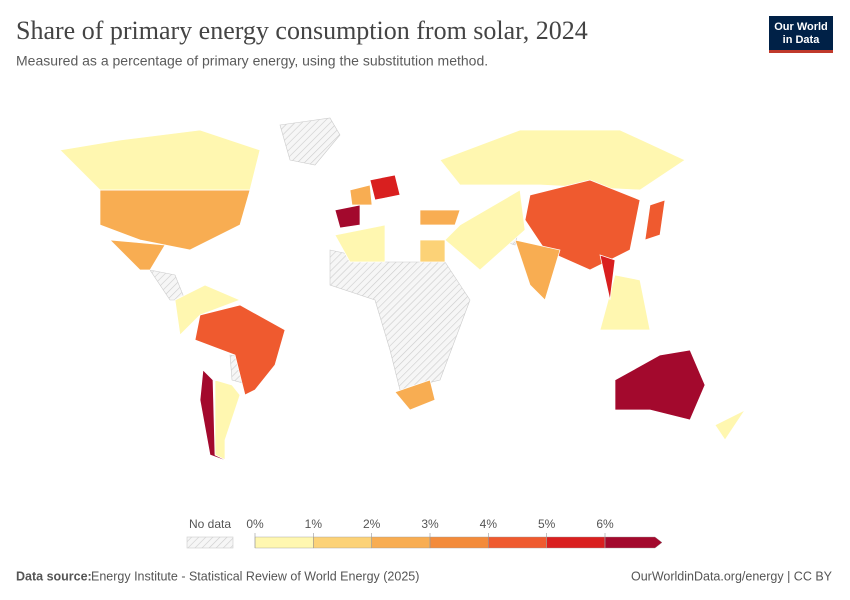  Describe the element at coordinates (732, 576) in the screenshot. I see `footer-url: OurWorldinData.org/energy | CC BY` at that location.